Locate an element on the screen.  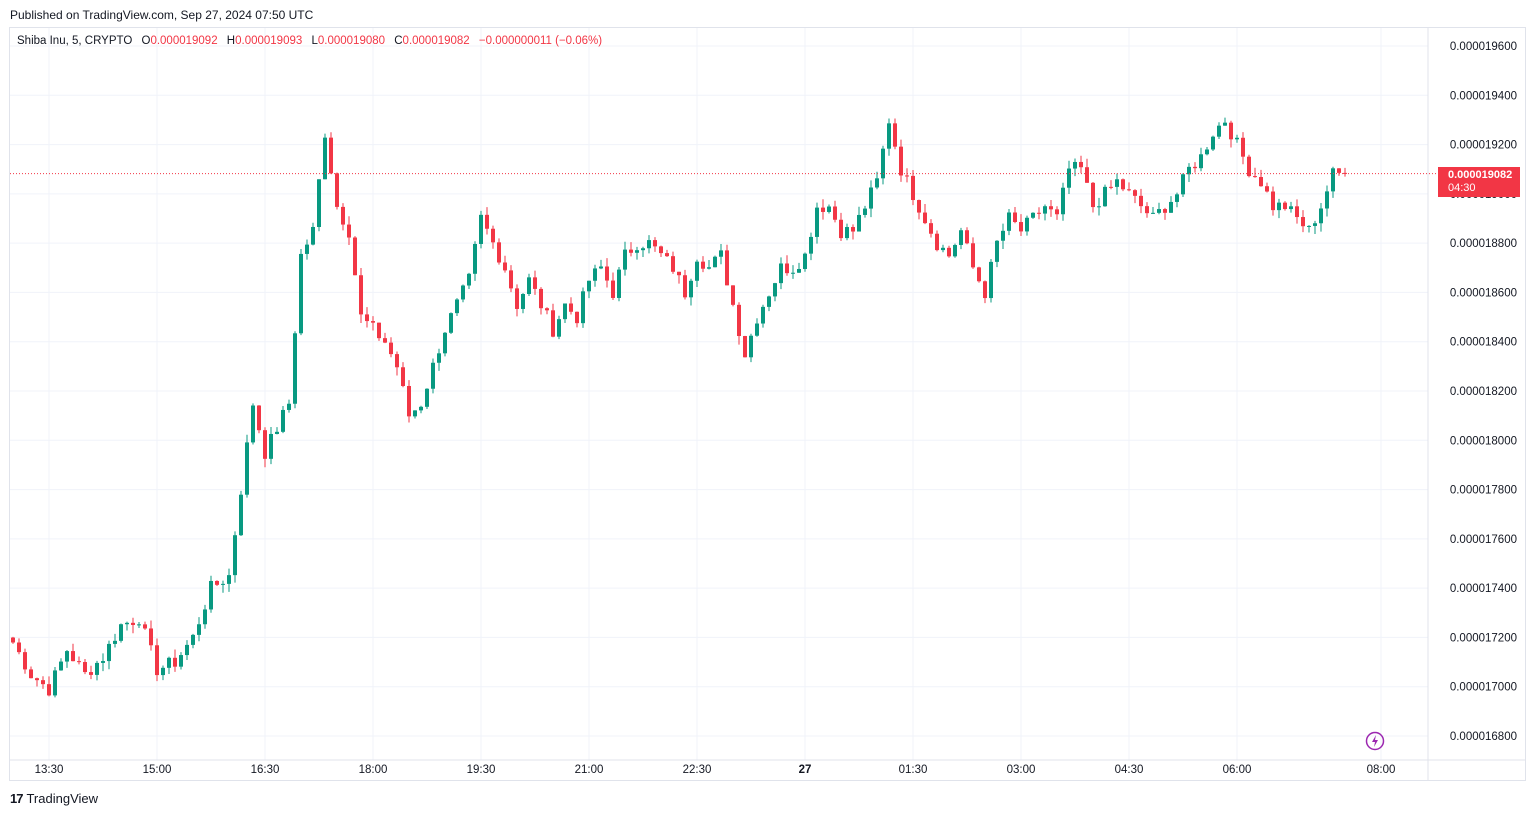
x-tick-label: 15:00 is located at coordinates (157, 770).